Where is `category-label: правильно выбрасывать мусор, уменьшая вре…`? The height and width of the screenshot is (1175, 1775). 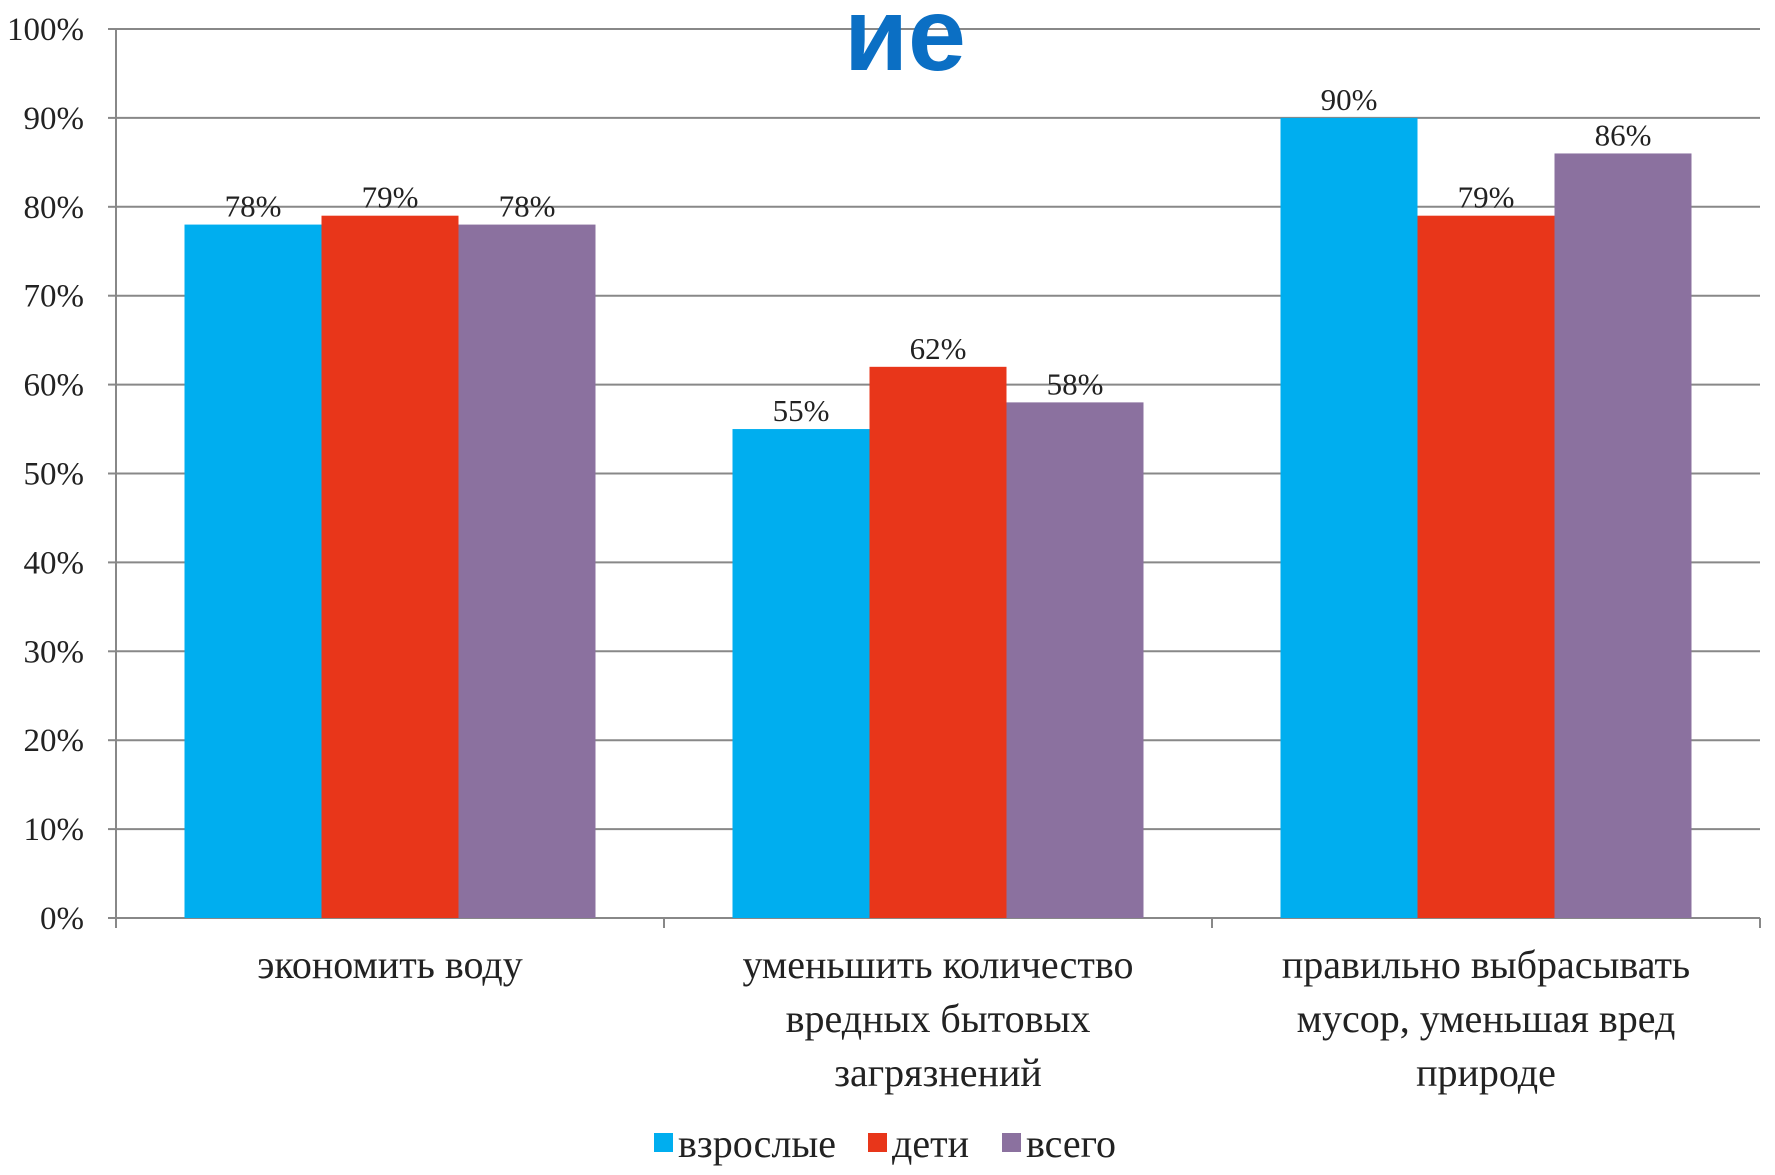
category-label: правильно выбрасывать мусор, уменьшая вре… is located at coordinates (1486, 1018).